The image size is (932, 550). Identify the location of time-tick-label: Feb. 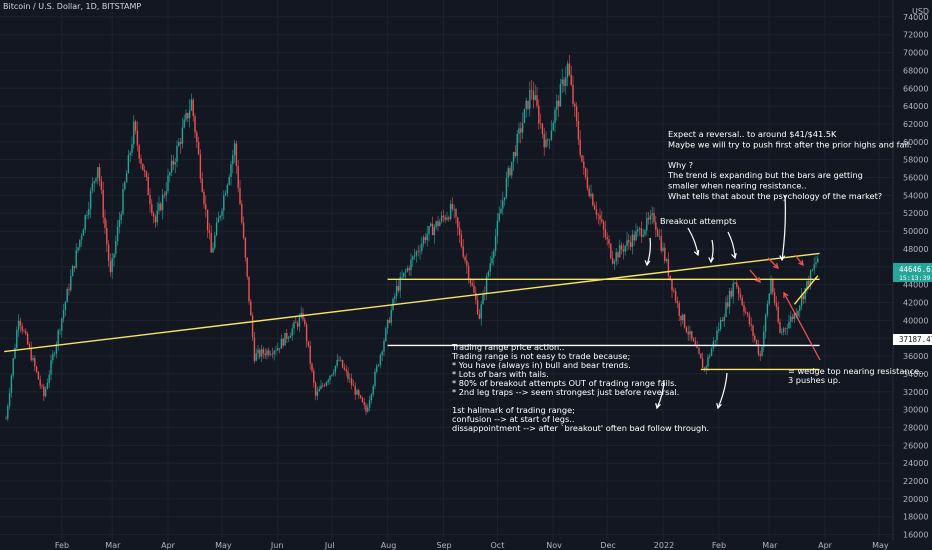
(719, 545).